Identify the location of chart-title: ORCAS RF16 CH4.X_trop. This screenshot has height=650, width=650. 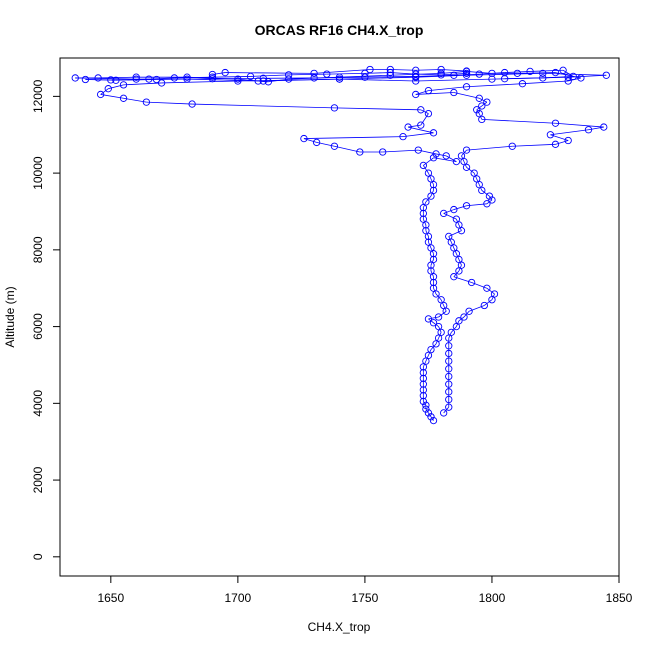
(339, 30).